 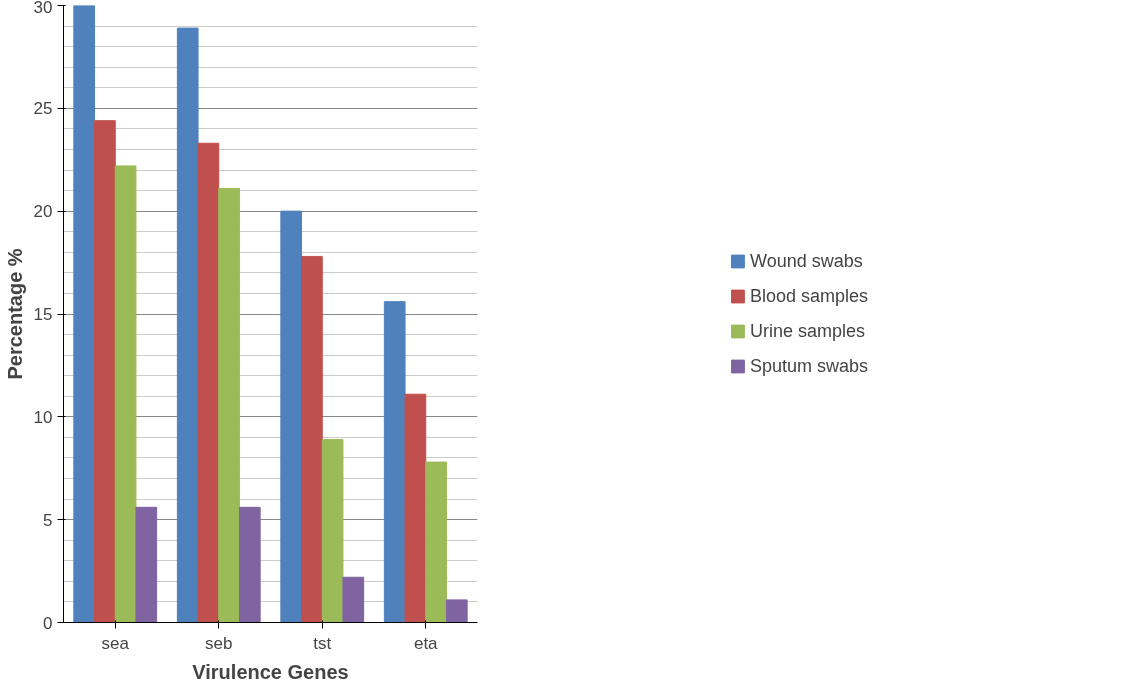 What do you see at coordinates (115, 643) in the screenshot?
I see `x-tick-label: sea` at bounding box center [115, 643].